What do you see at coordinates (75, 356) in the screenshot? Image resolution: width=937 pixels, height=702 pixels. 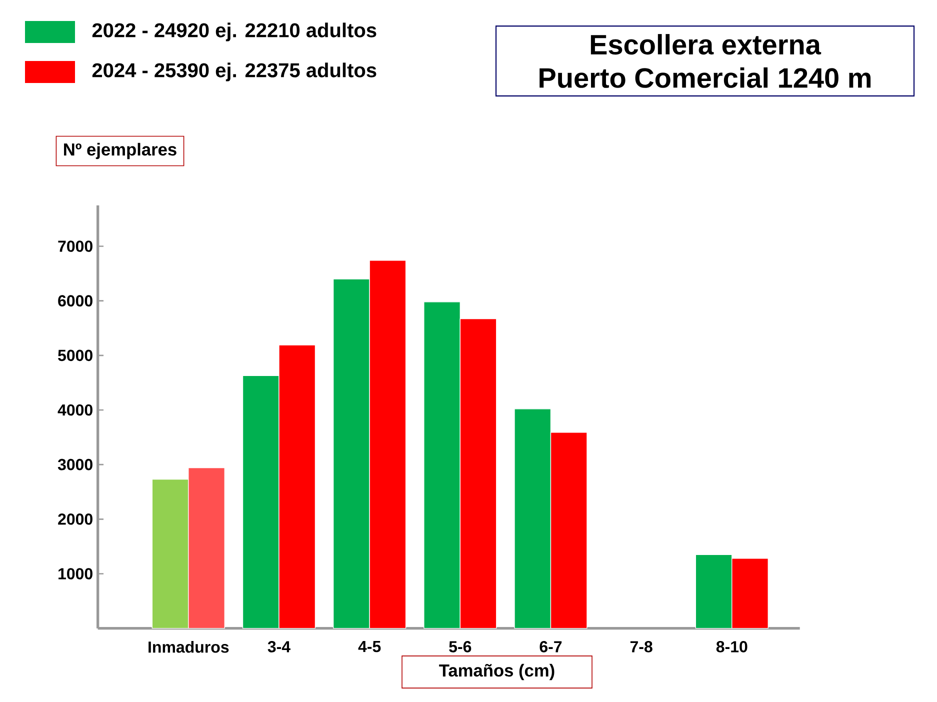 I see `y-tick-label: 5000` at bounding box center [75, 356].